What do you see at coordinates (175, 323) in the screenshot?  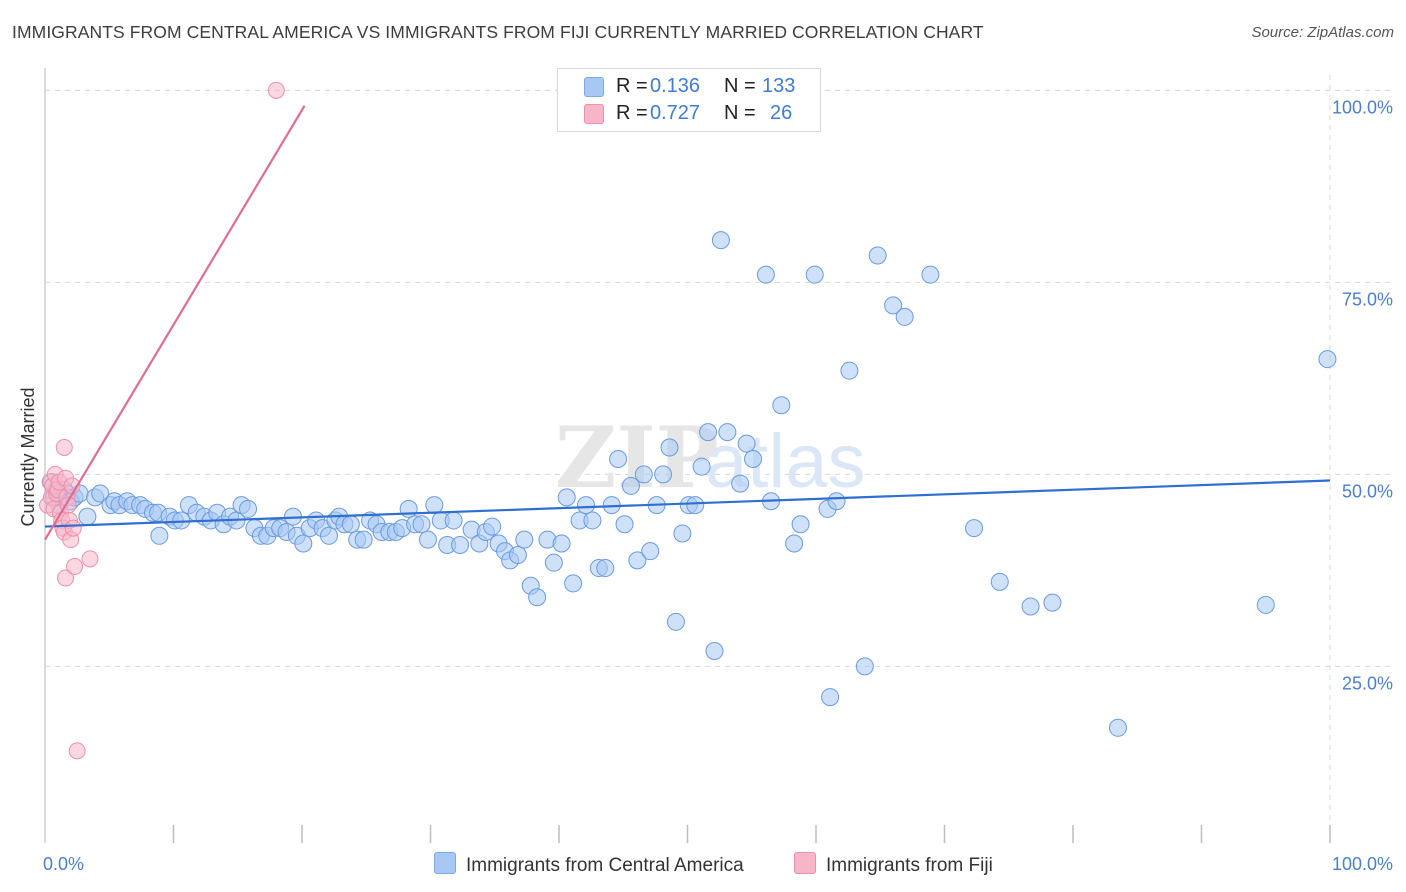 I see `trendline-fiji` at bounding box center [175, 323].